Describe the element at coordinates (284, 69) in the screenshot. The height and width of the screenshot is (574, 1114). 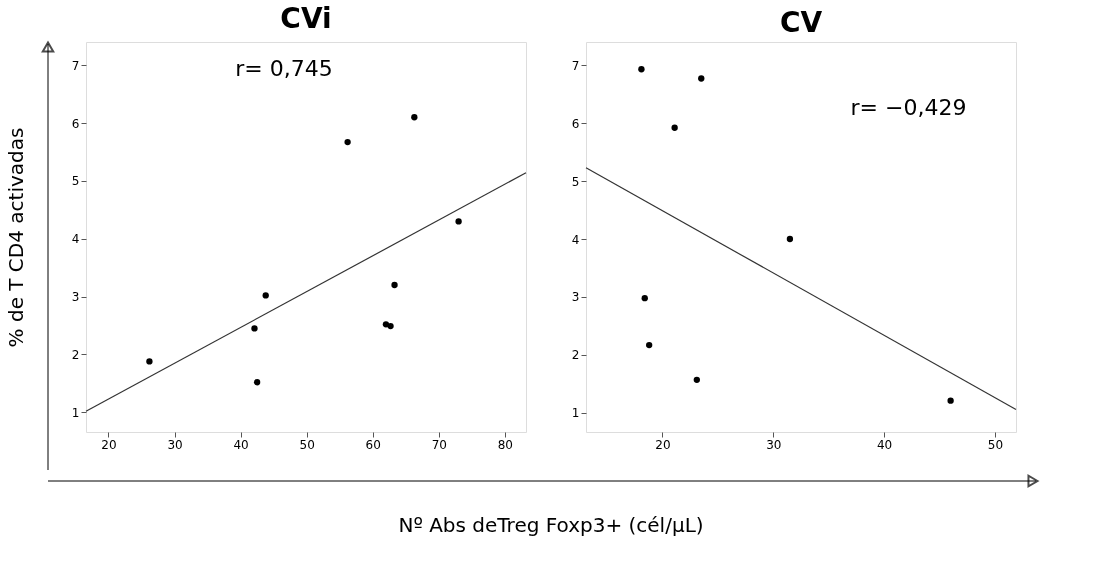
I see `annotation: r= 0,745` at that location.